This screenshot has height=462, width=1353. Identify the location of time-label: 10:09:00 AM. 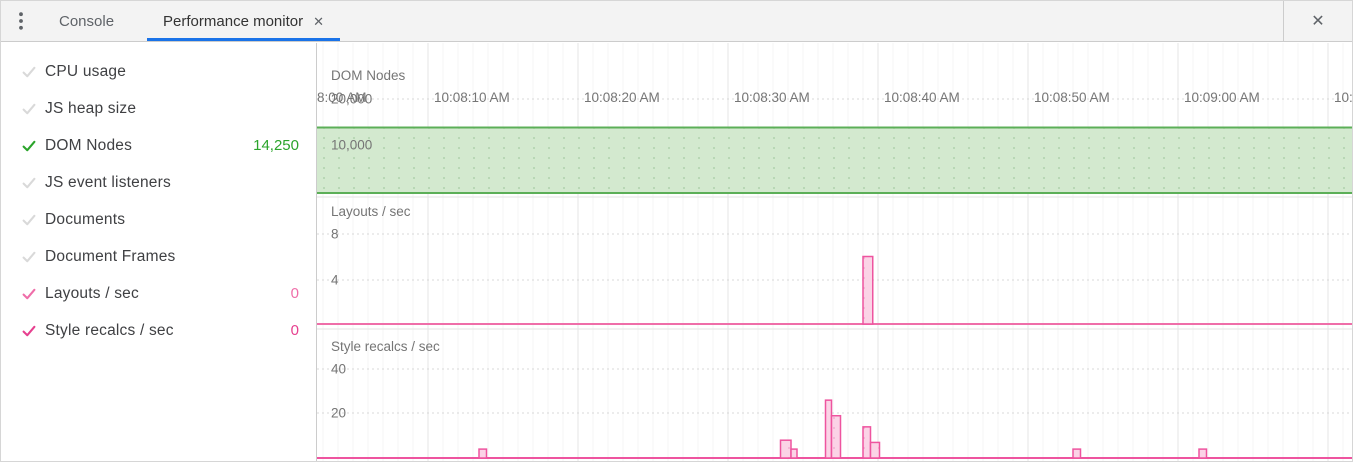
(1222, 97).